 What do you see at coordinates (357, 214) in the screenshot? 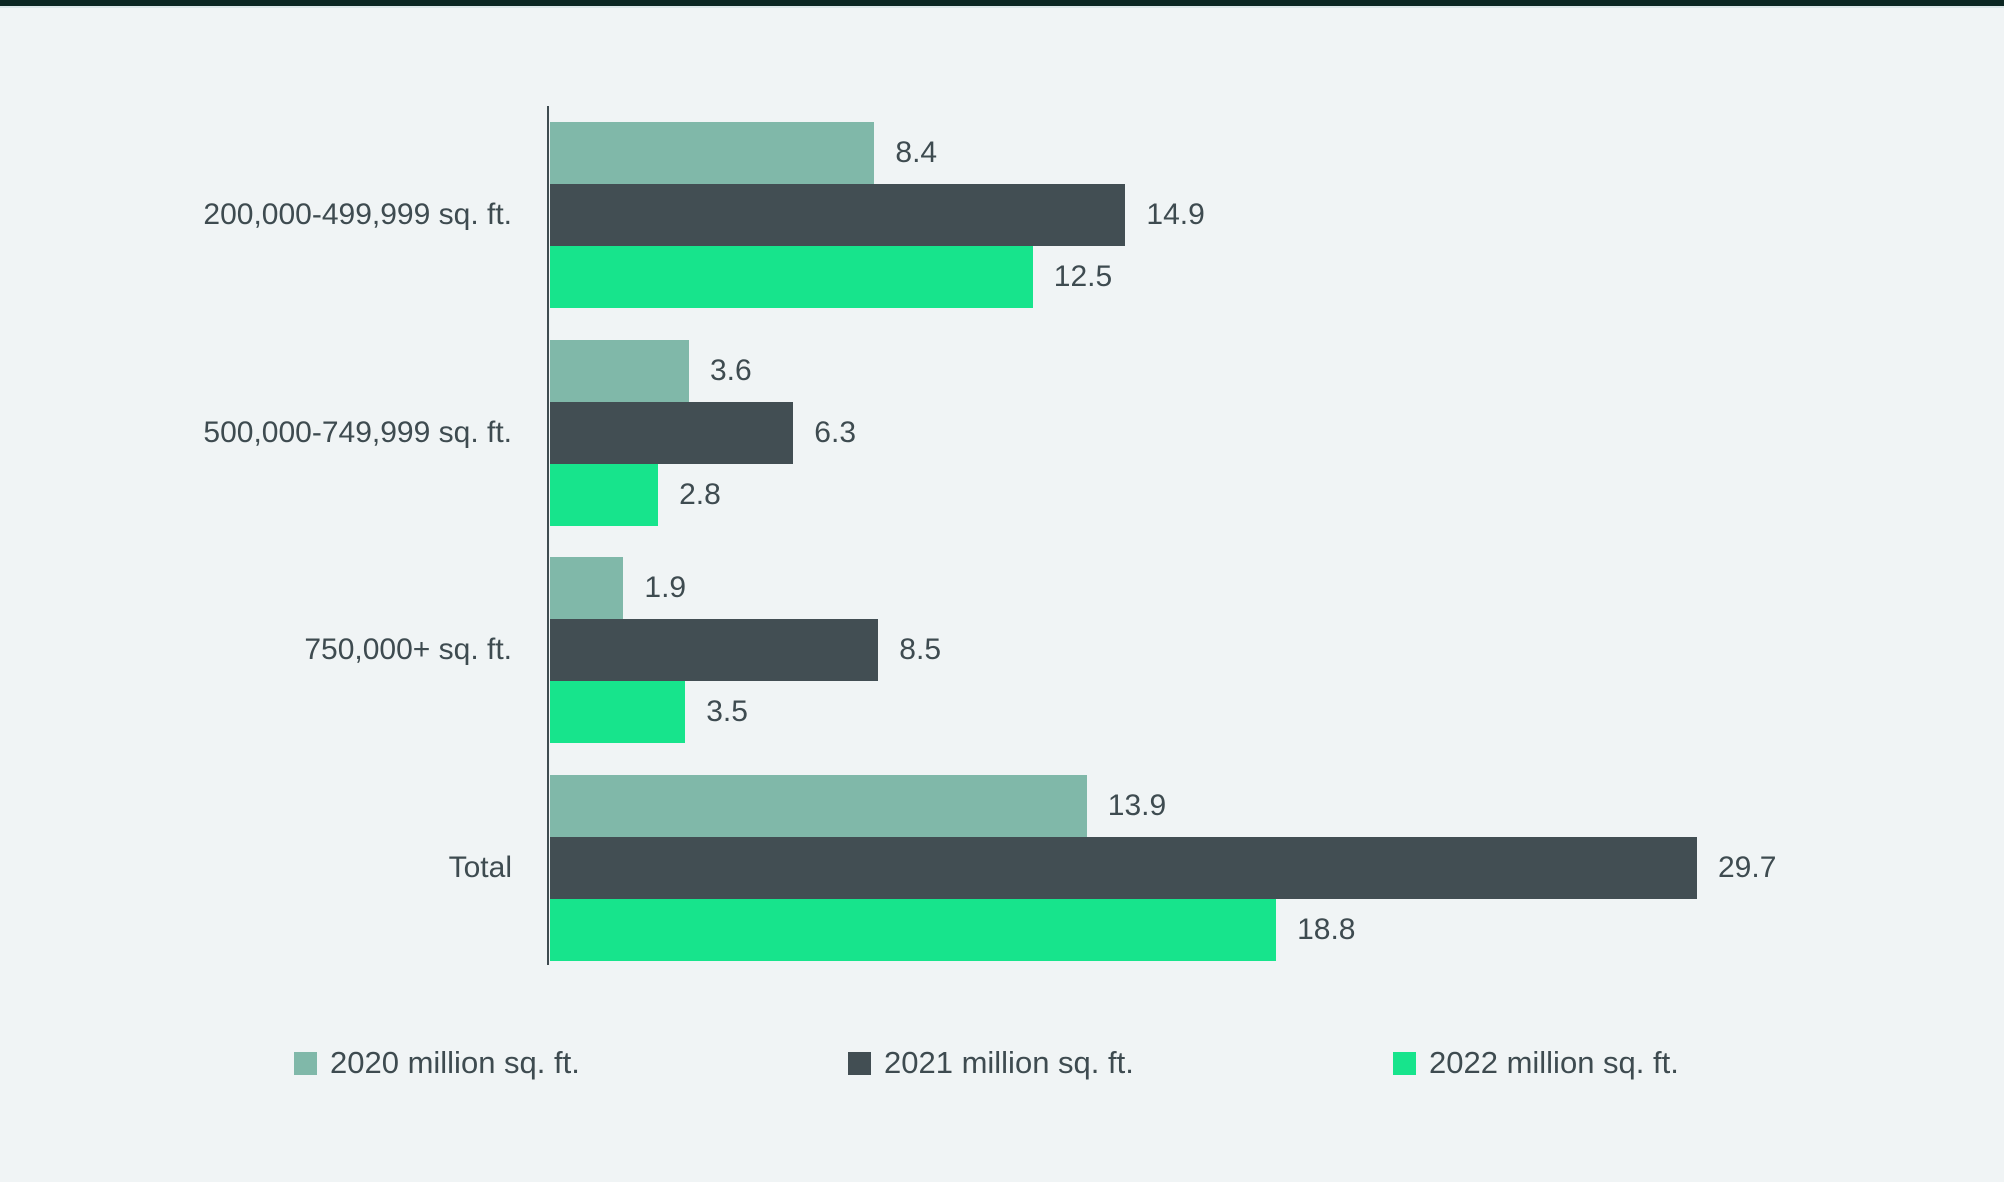
I see `category-label: 200,000-499,999 sq. ft.` at bounding box center [357, 214].